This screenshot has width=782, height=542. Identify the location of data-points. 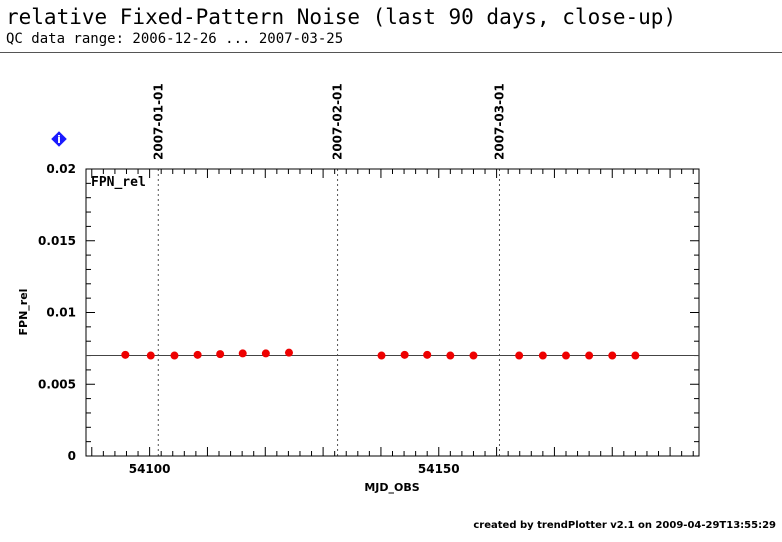
(380, 354).